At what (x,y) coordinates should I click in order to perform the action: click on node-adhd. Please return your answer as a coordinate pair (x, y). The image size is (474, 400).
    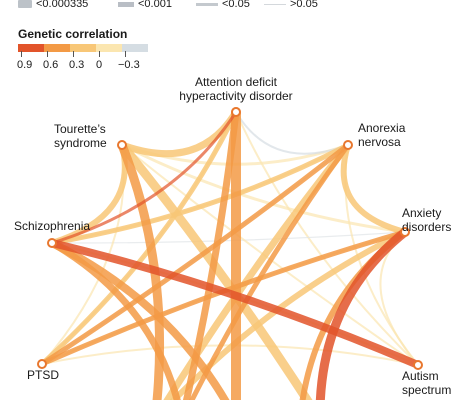
    Looking at the image, I should click on (236, 112).